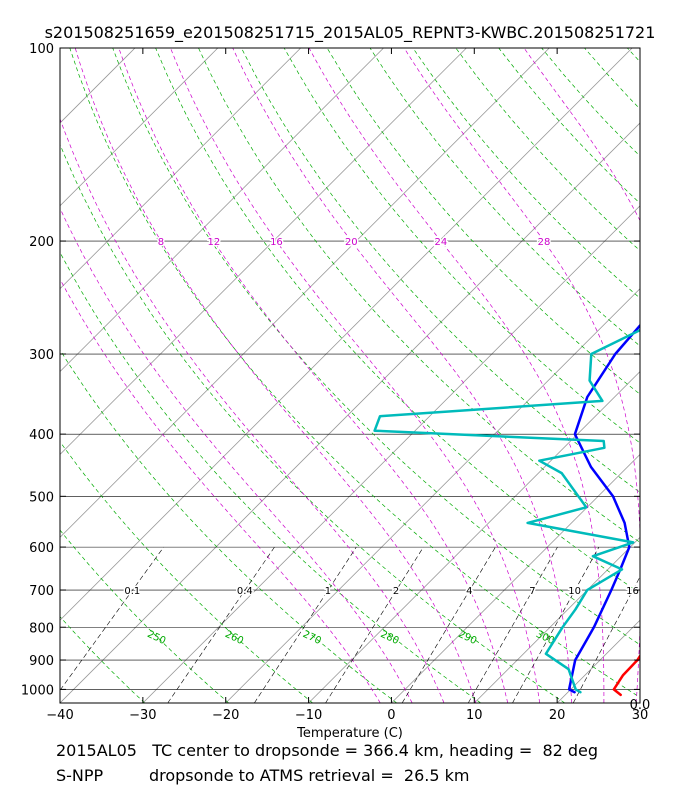  Describe the element at coordinates (41, 355) in the screenshot. I see `y-tick-label: 300` at that location.